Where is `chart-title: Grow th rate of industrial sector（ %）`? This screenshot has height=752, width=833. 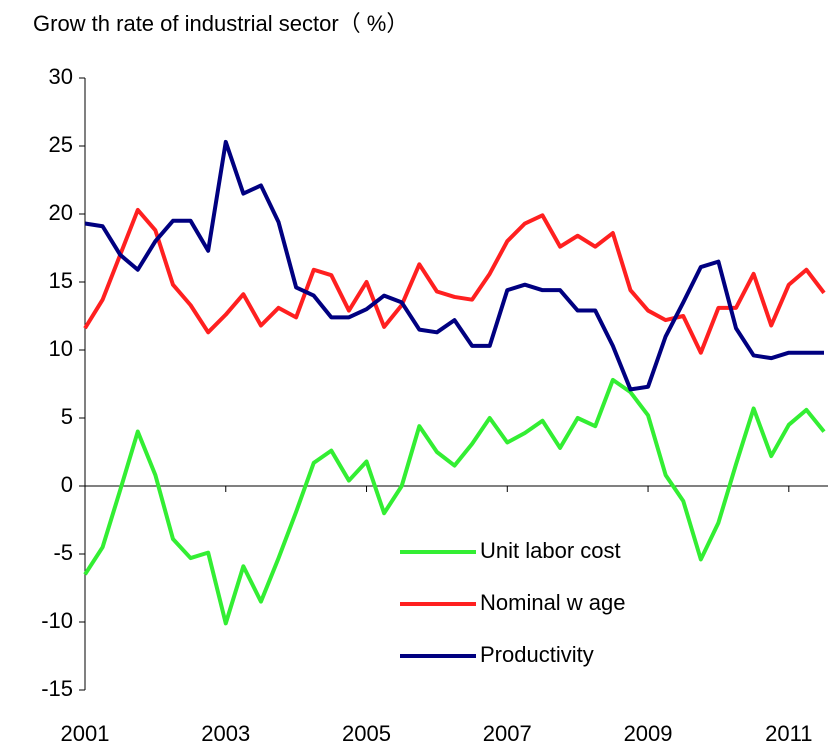
chart-title: Grow th rate of industrial sector（ %） is located at coordinates (220, 23).